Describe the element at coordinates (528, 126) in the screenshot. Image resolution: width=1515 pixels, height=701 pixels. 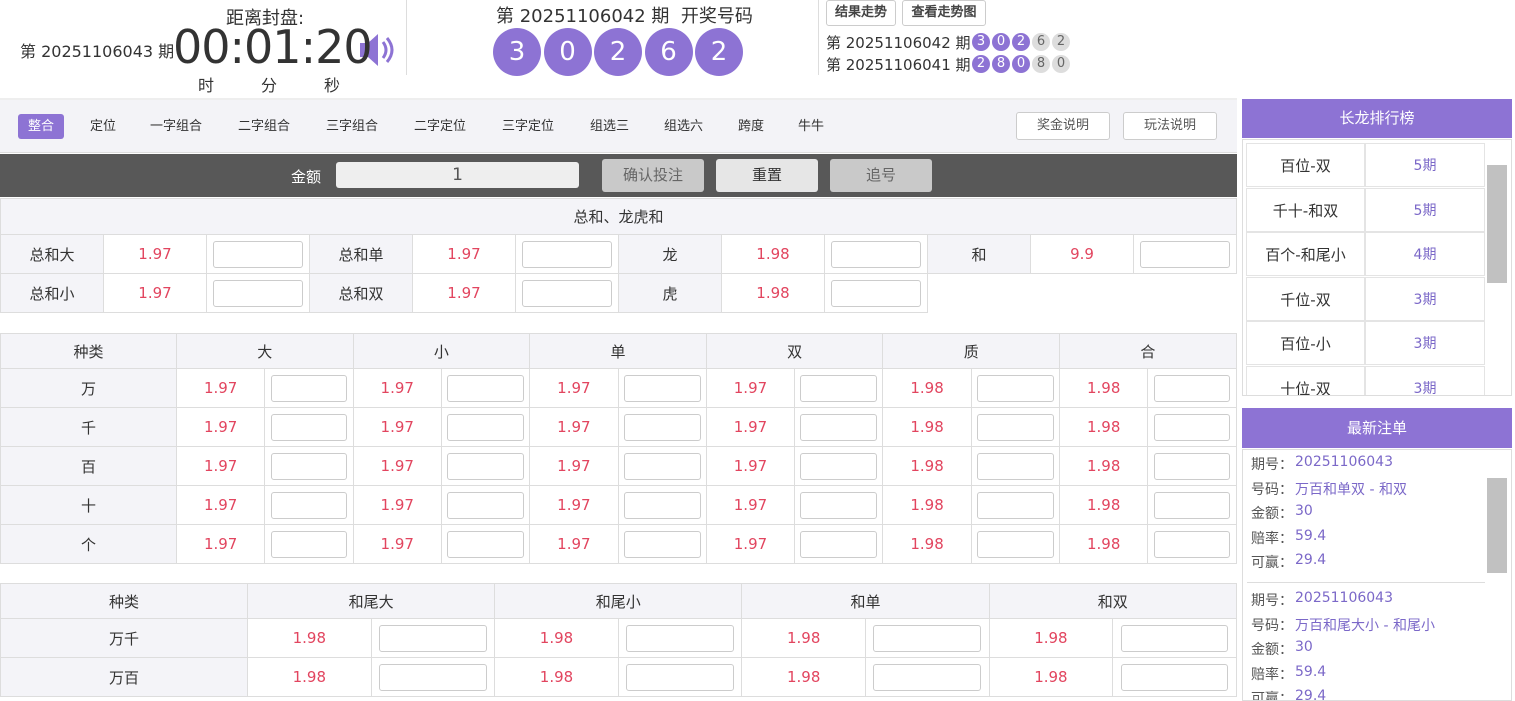
I see `tab: 三字定位` at that location.